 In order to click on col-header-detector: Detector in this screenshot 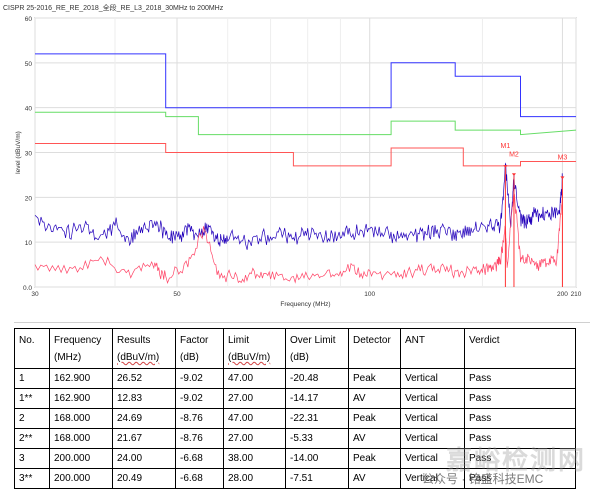, I will do `click(374, 348)`.